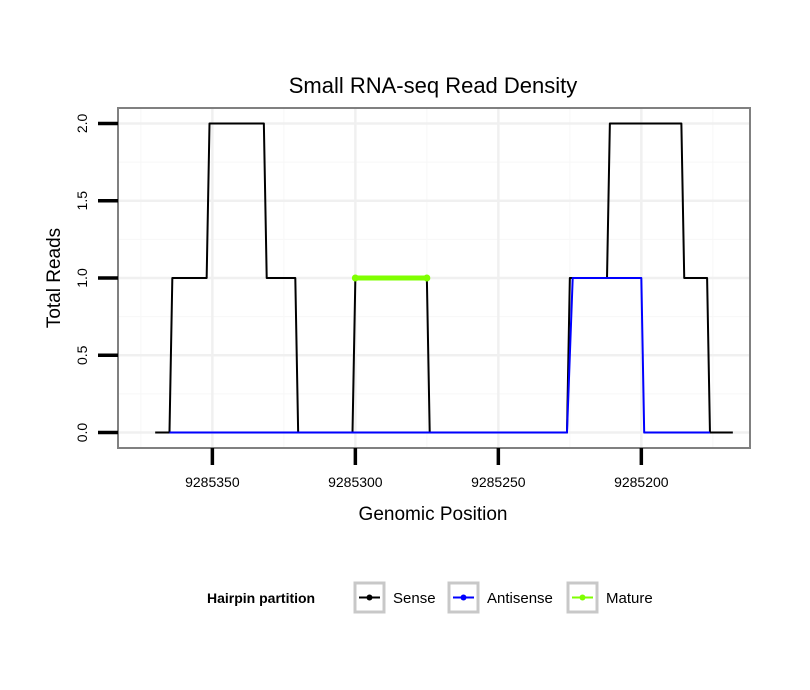 The image size is (810, 690). I want to click on legend-item-sense: Sense, so click(394, 597).